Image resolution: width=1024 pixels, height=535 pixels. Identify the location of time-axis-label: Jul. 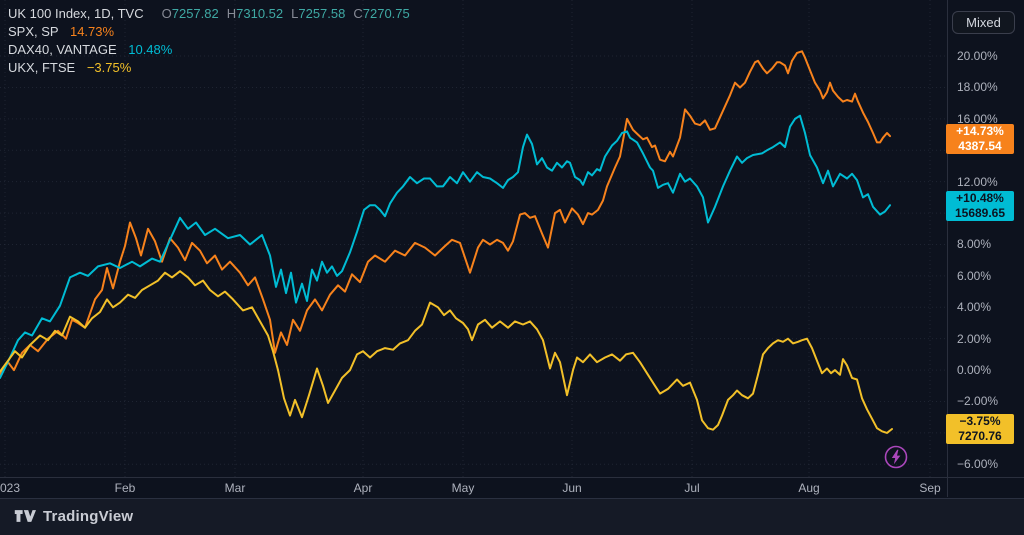
(692, 488).